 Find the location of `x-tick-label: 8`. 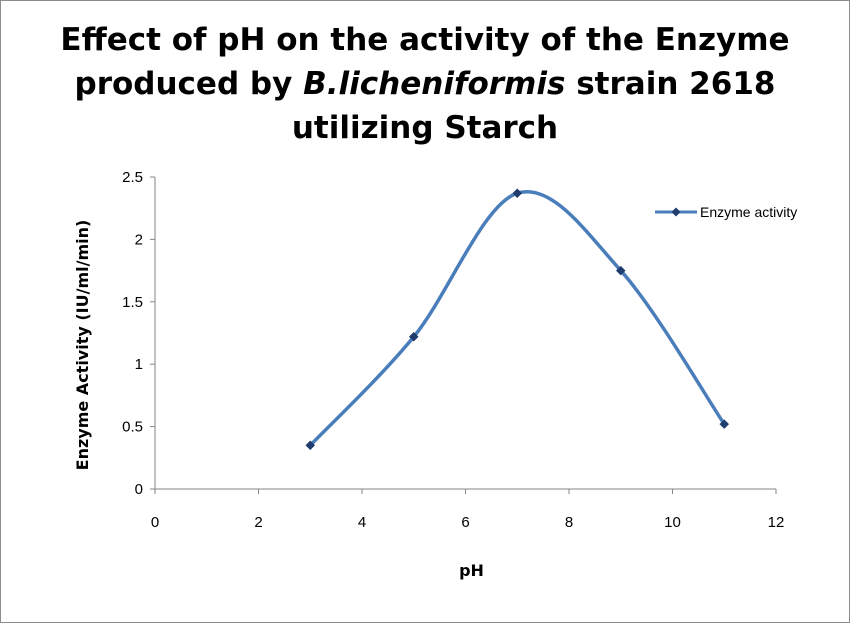

x-tick-label: 8 is located at coordinates (569, 522).